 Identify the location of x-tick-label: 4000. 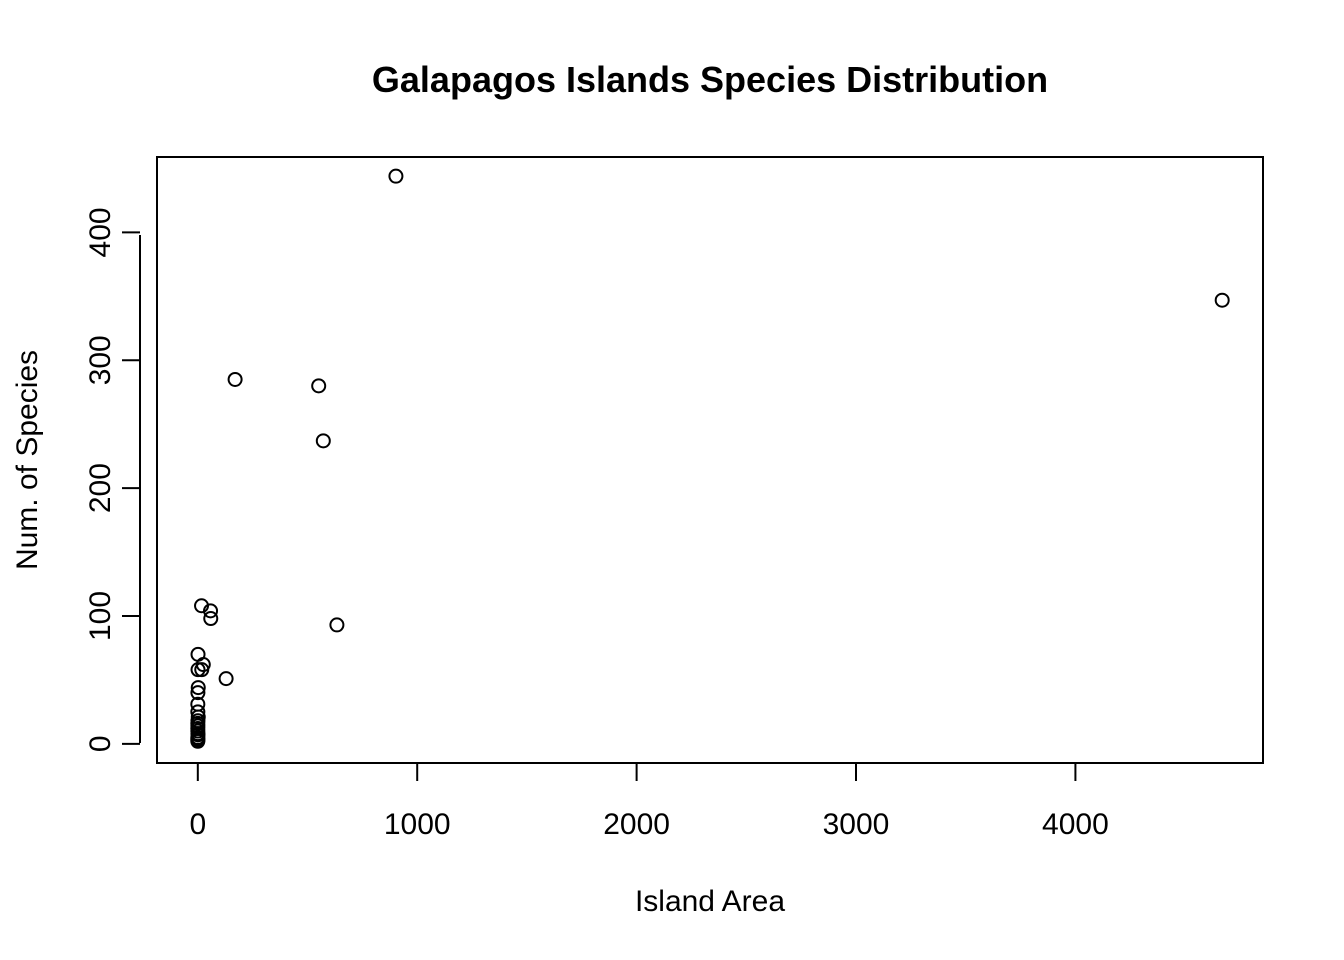
(1075, 824).